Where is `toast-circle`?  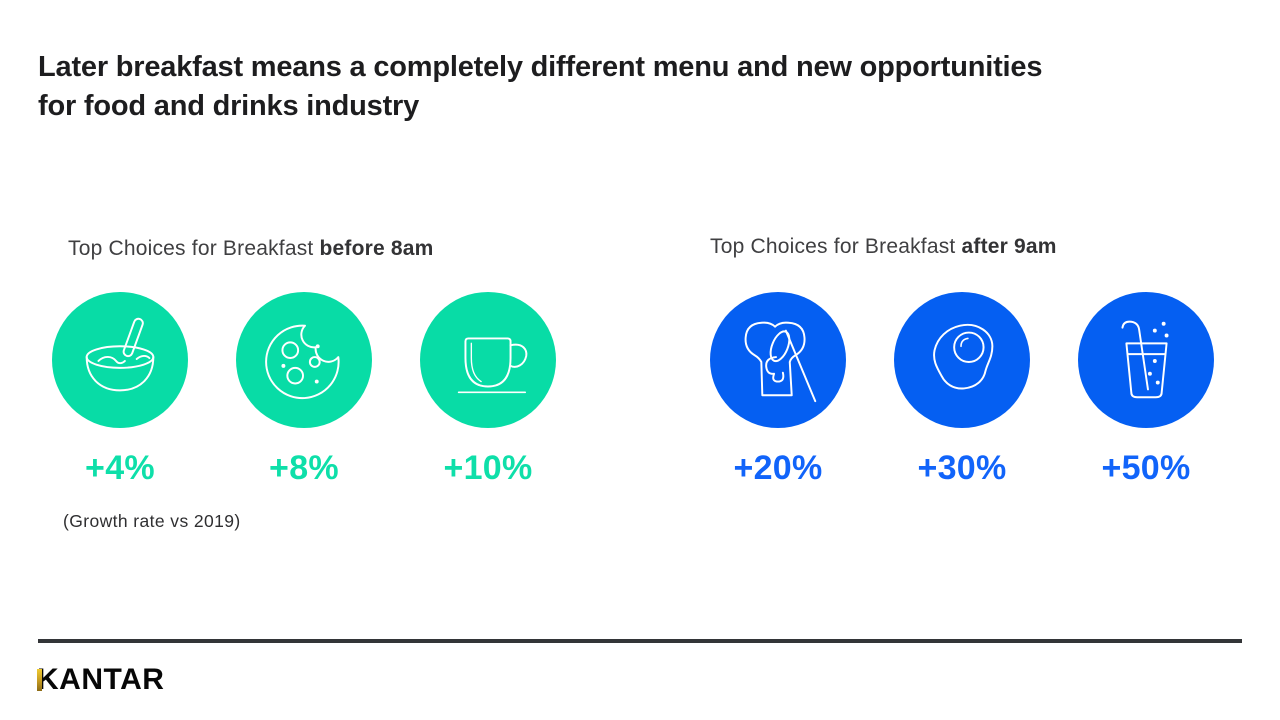
toast-circle is located at coordinates (778, 360).